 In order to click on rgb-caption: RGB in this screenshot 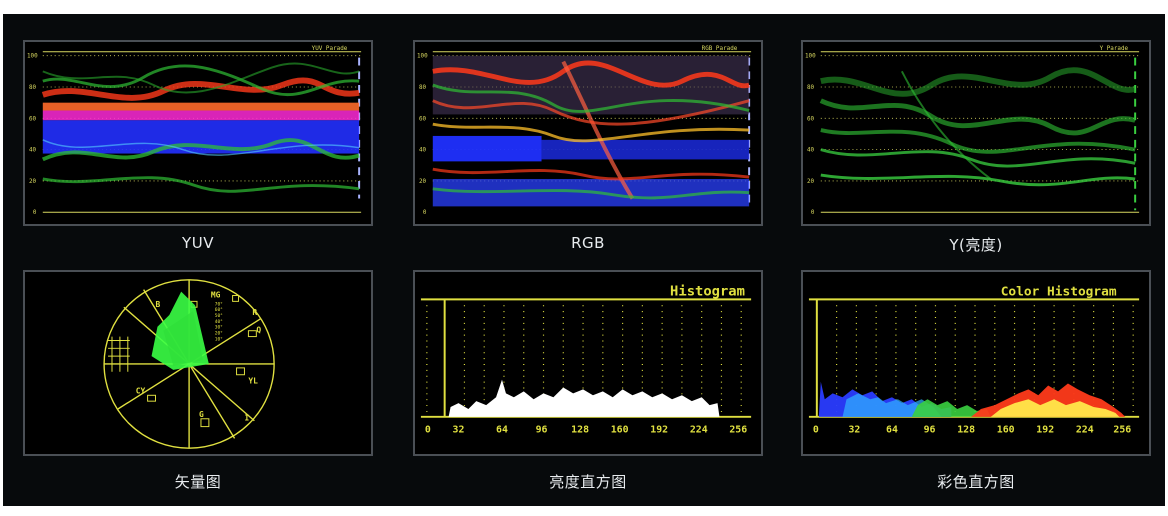, I will do `click(588, 243)`.